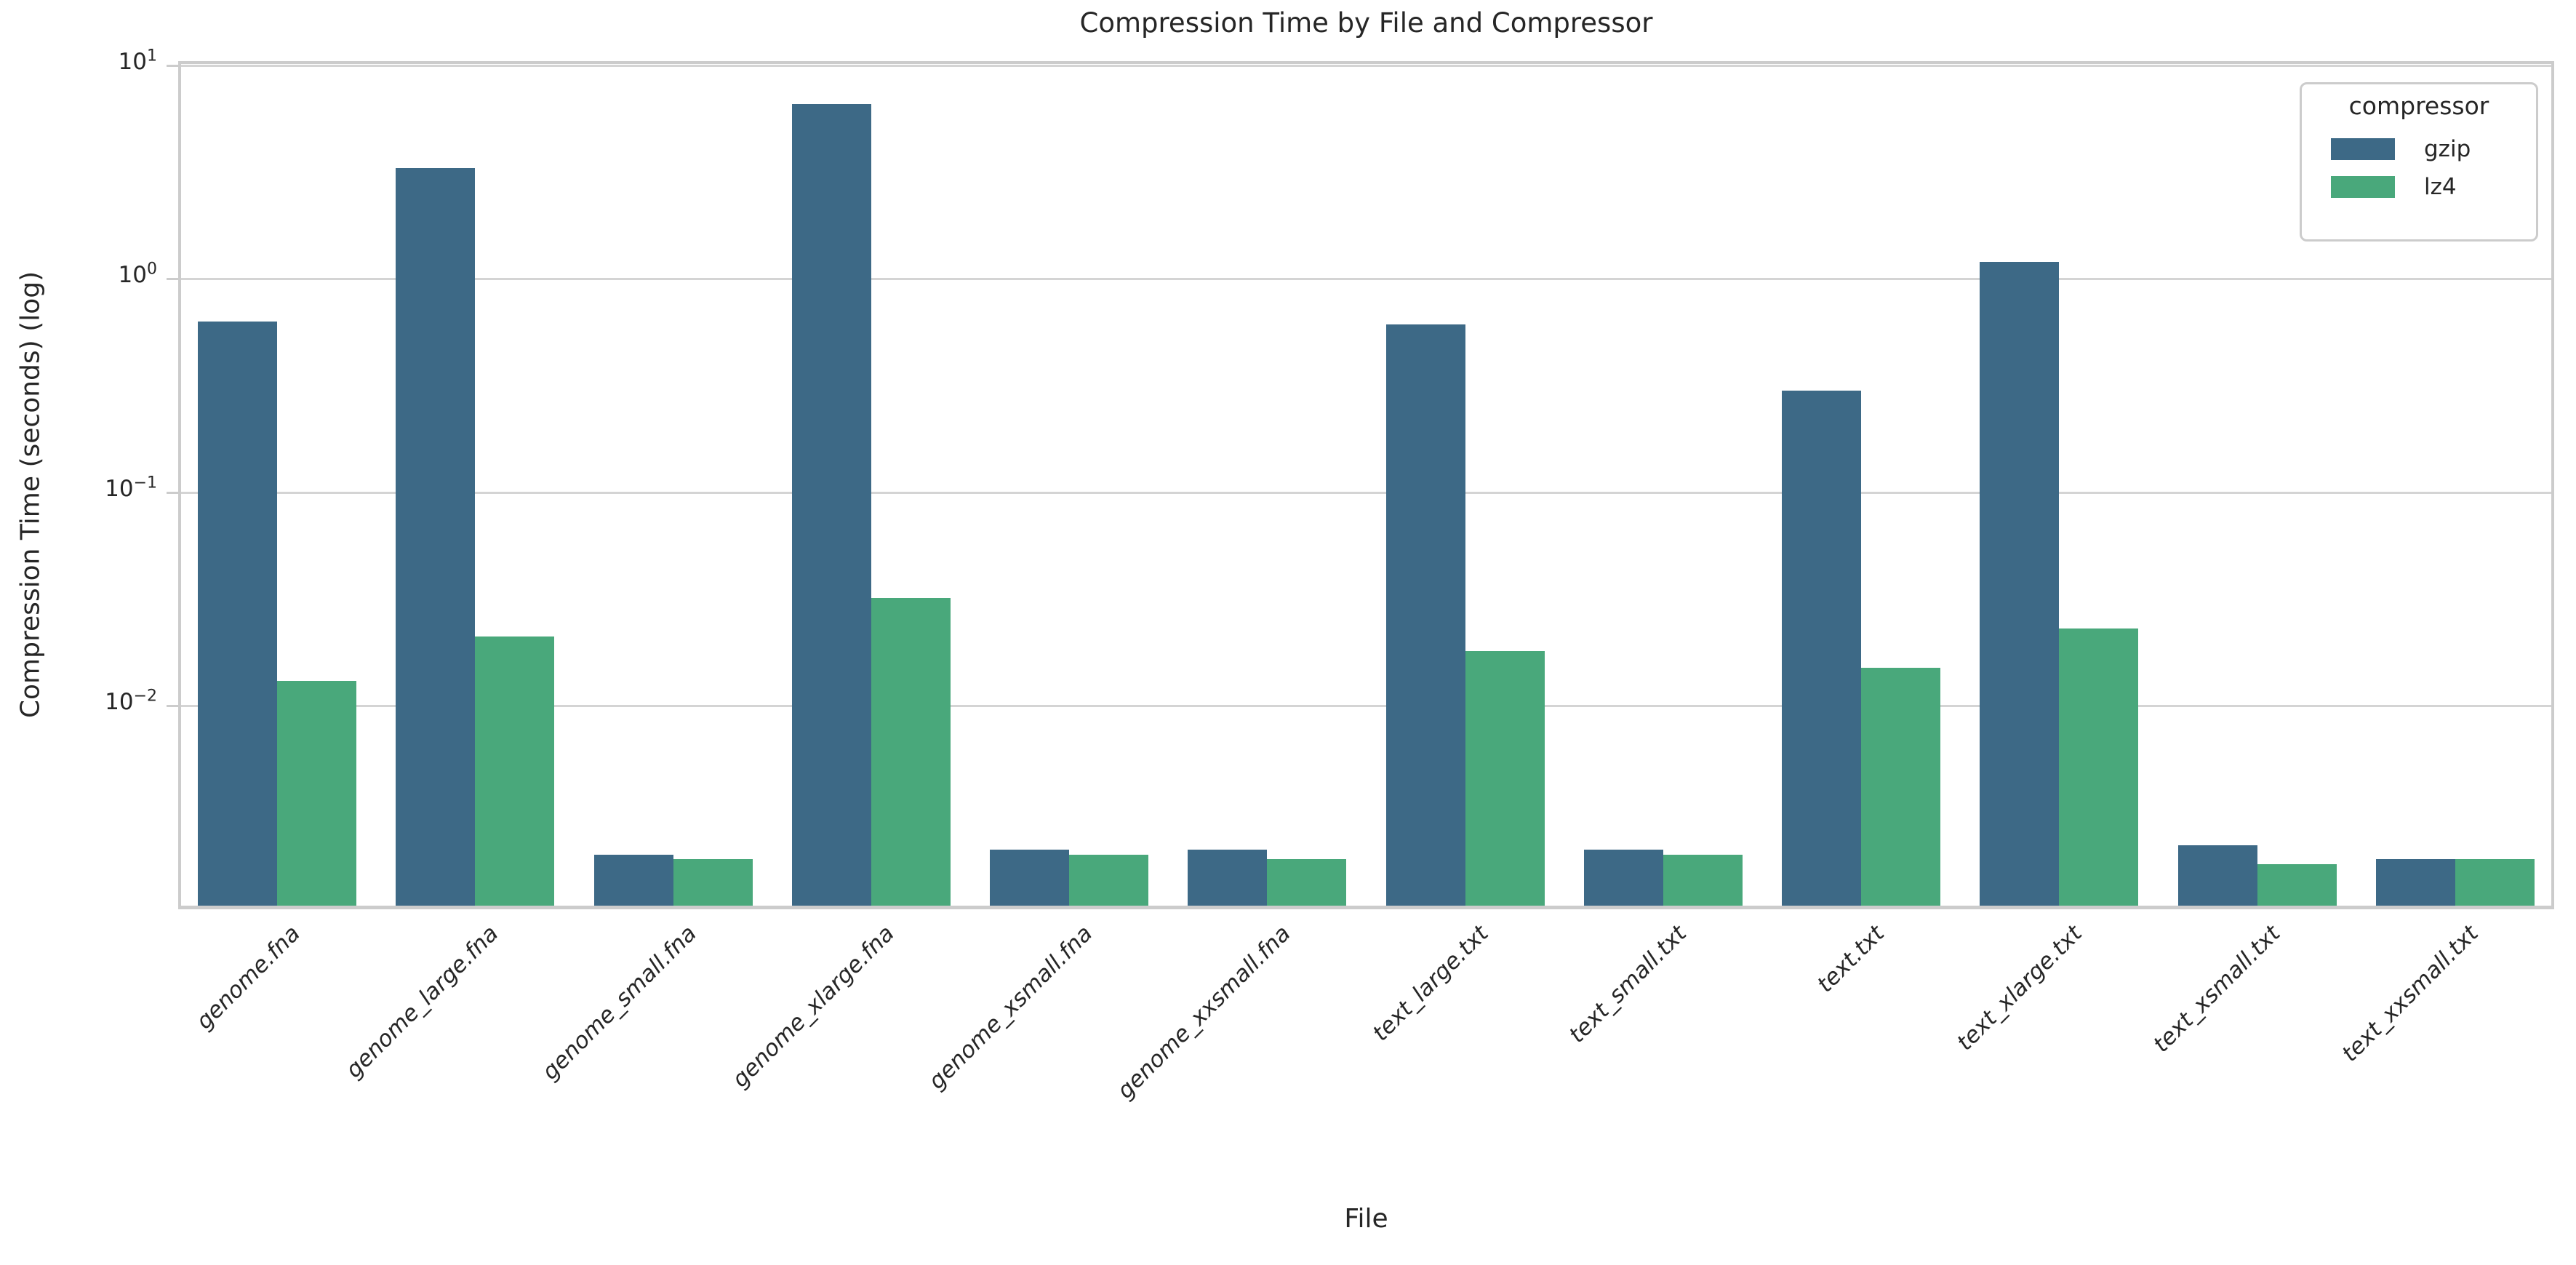 Image resolution: width=2576 pixels, height=1265 pixels. I want to click on bar-lz4-genome_large.fna, so click(515, 771).